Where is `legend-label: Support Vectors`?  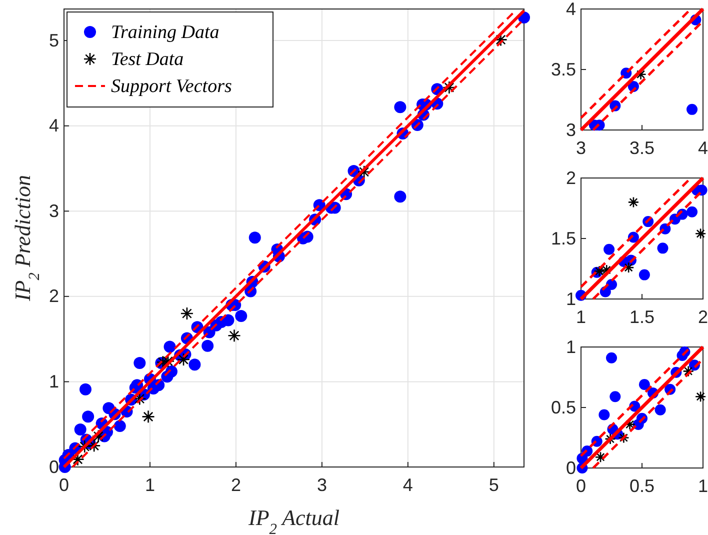 legend-label: Support Vectors is located at coordinates (171, 86).